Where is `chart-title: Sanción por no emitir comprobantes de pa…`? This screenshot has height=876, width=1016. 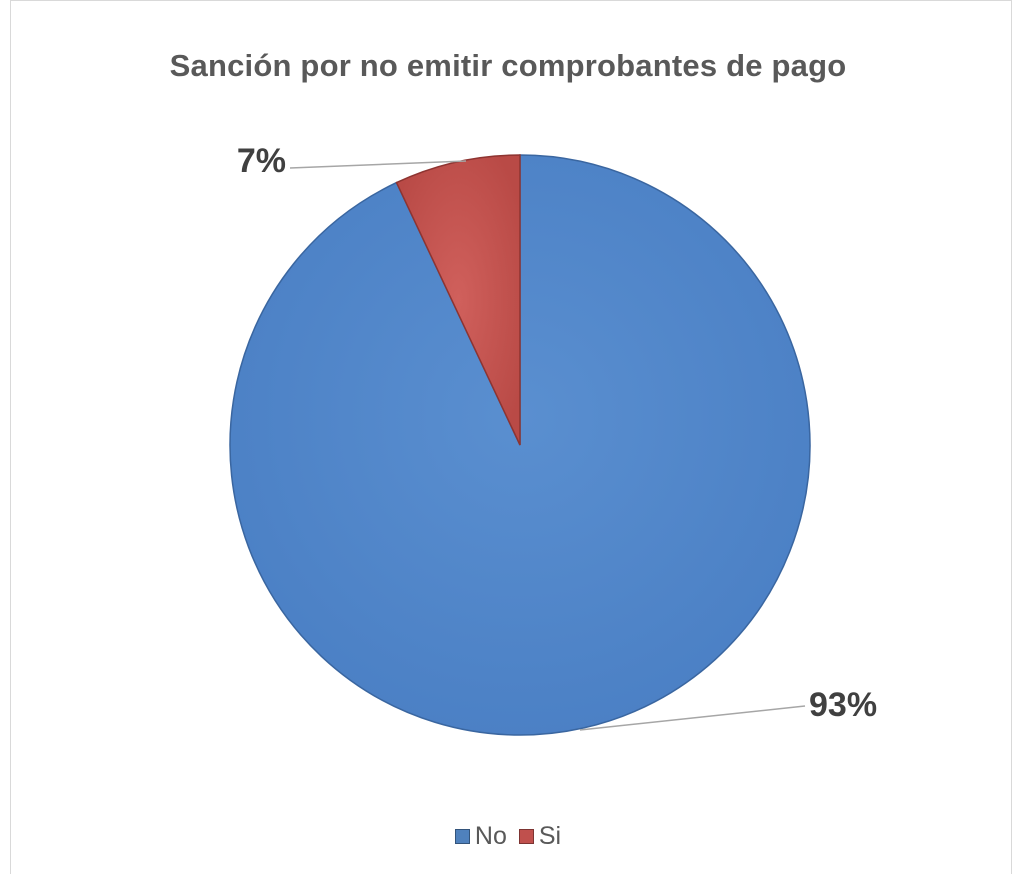
chart-title: Sanción por no emitir comprobantes de pa… is located at coordinates (508, 65).